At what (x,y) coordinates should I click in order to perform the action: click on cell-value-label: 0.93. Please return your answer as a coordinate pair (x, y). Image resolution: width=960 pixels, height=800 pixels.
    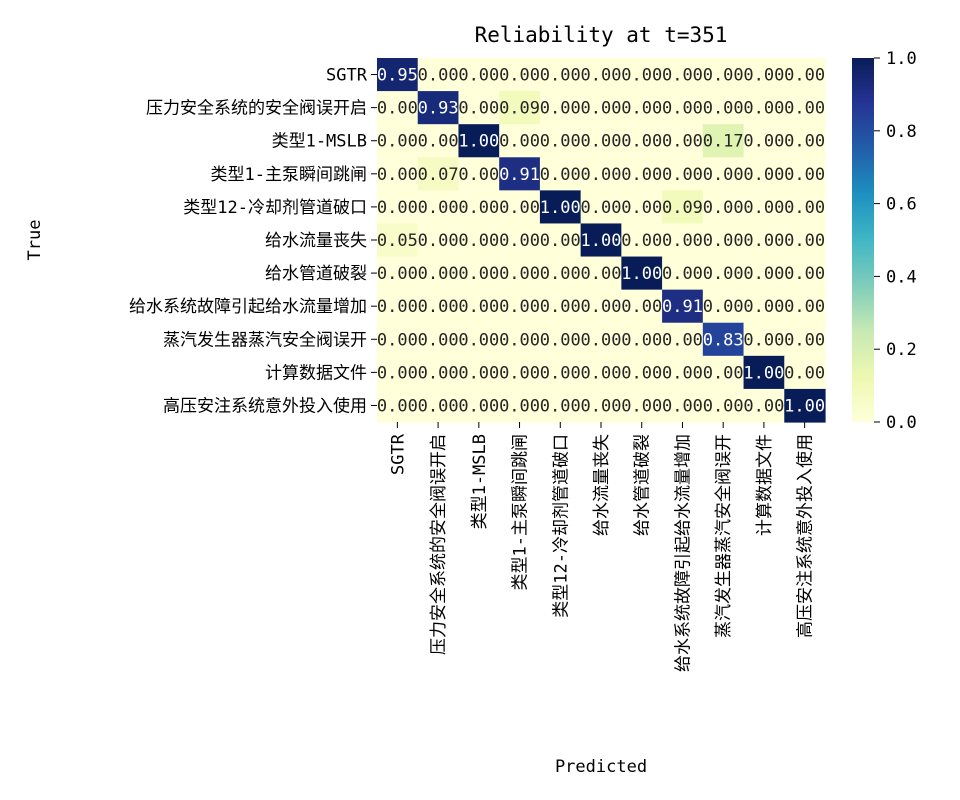
    Looking at the image, I should click on (438, 109).